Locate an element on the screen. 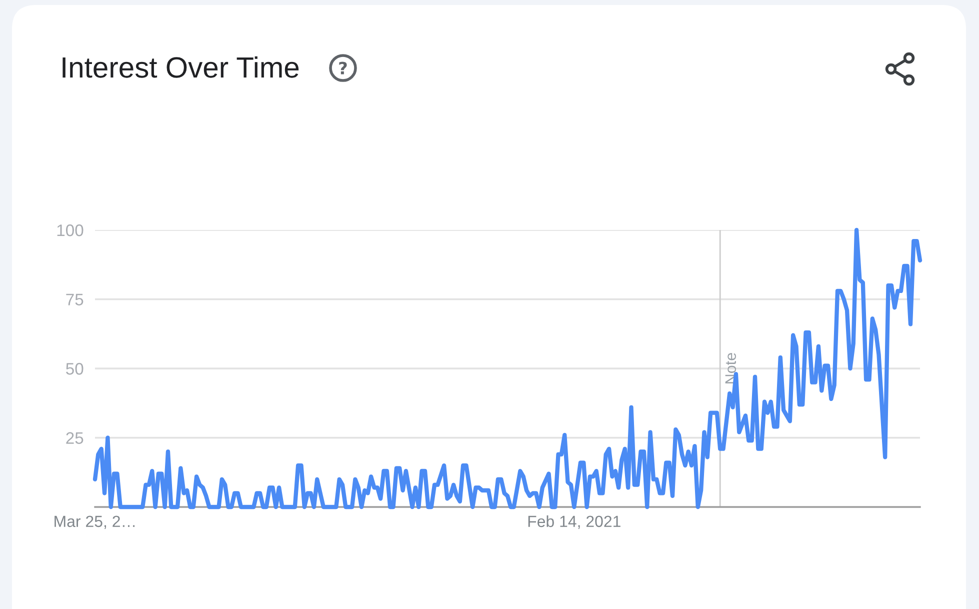  chart-title: Interest Over Time is located at coordinates (180, 67).